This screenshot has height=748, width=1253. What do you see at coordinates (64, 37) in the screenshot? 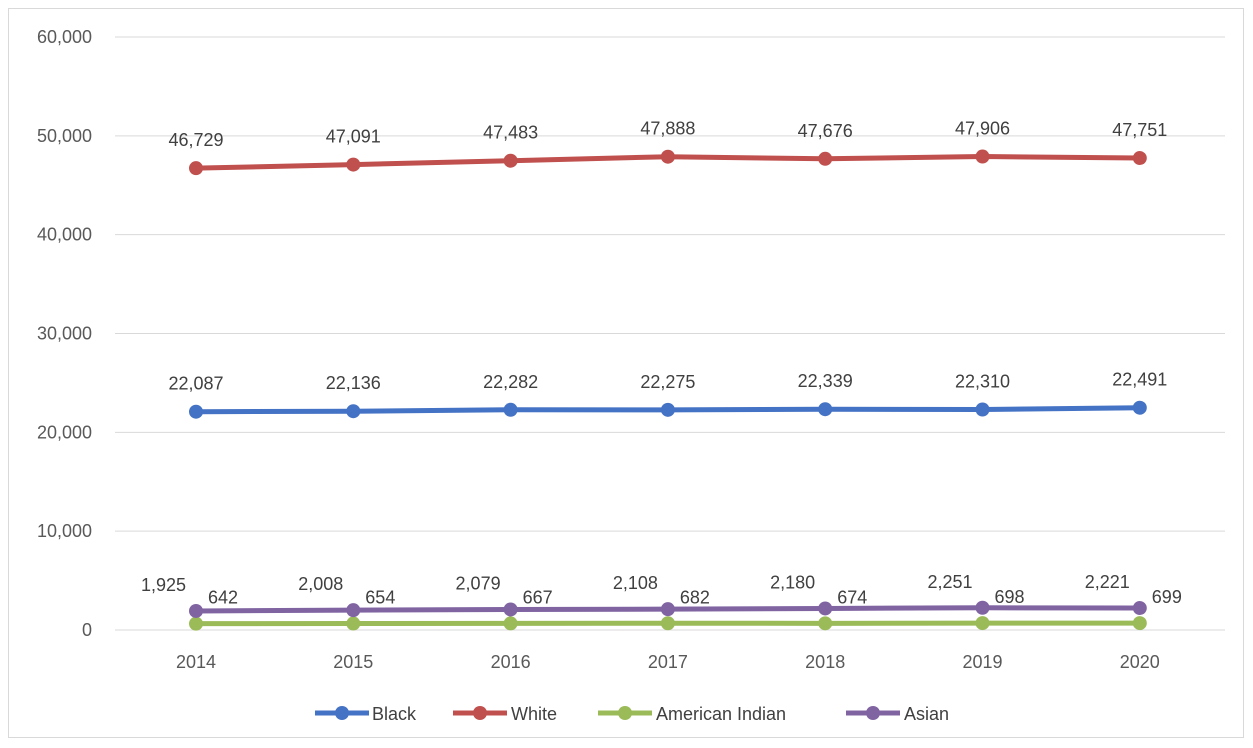
I see `y-tick-label: 60,000` at bounding box center [64, 37].